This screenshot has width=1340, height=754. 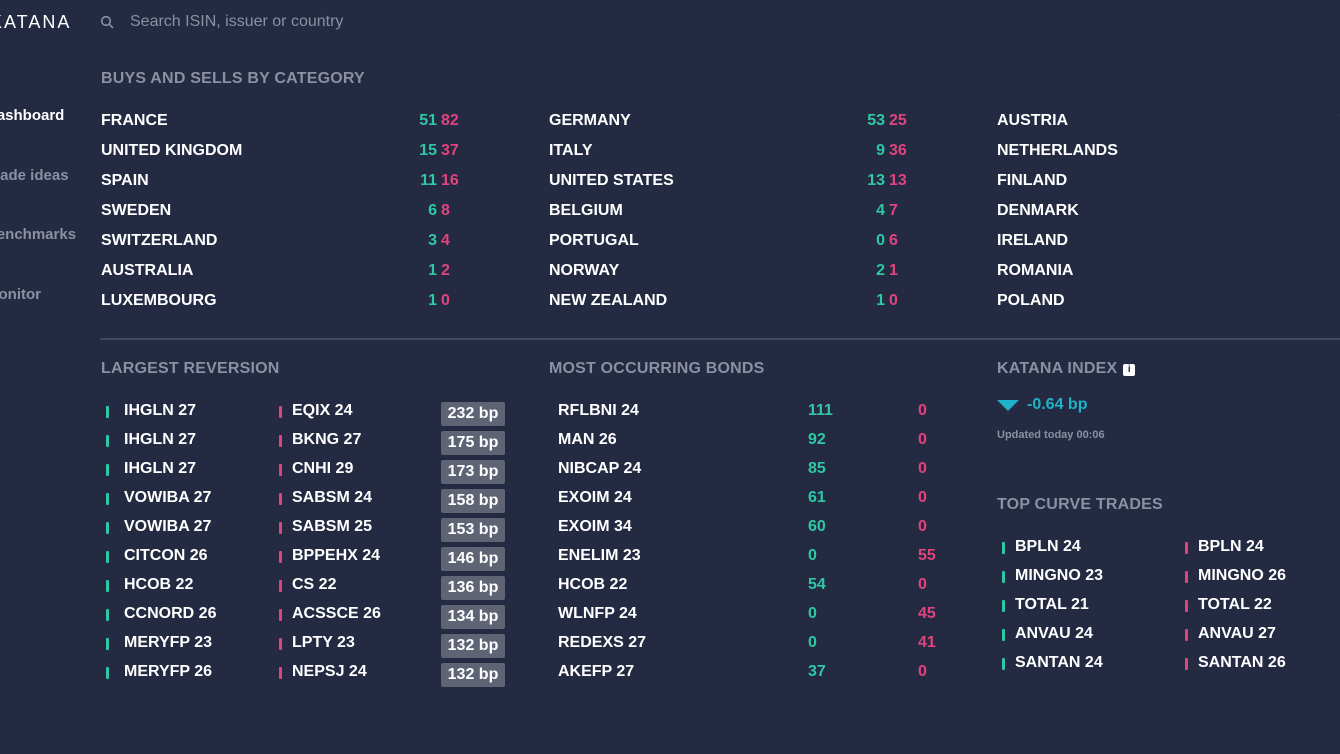 What do you see at coordinates (186, 648) in the screenshot?
I see `reversion-buy-item: MERYFP 23` at bounding box center [186, 648].